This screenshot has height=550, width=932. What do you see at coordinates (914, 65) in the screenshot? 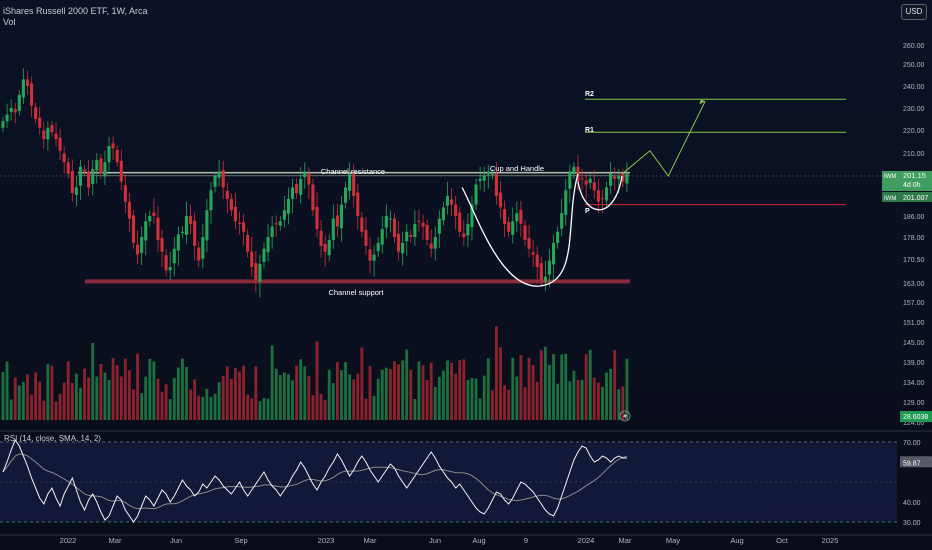
I see `price-axis-tick: 250.00` at bounding box center [914, 65].